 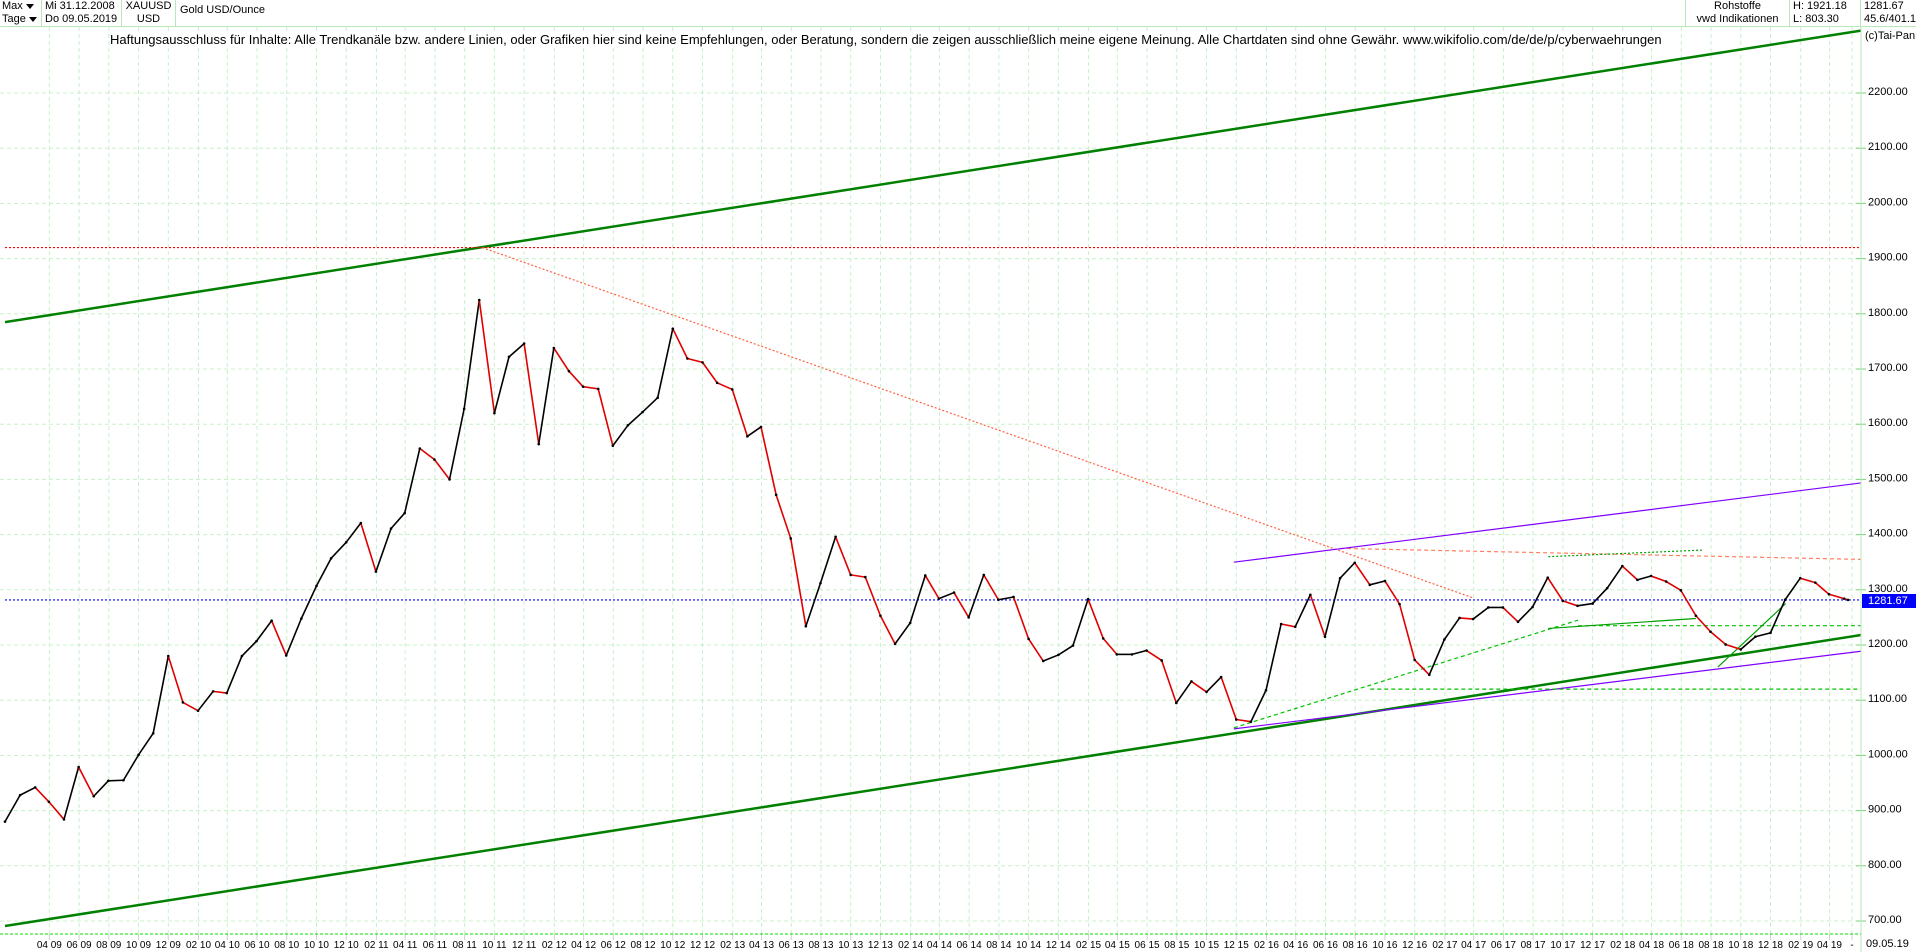 I want to click on y-tick-label: 1800.00, so click(x=1888, y=313).